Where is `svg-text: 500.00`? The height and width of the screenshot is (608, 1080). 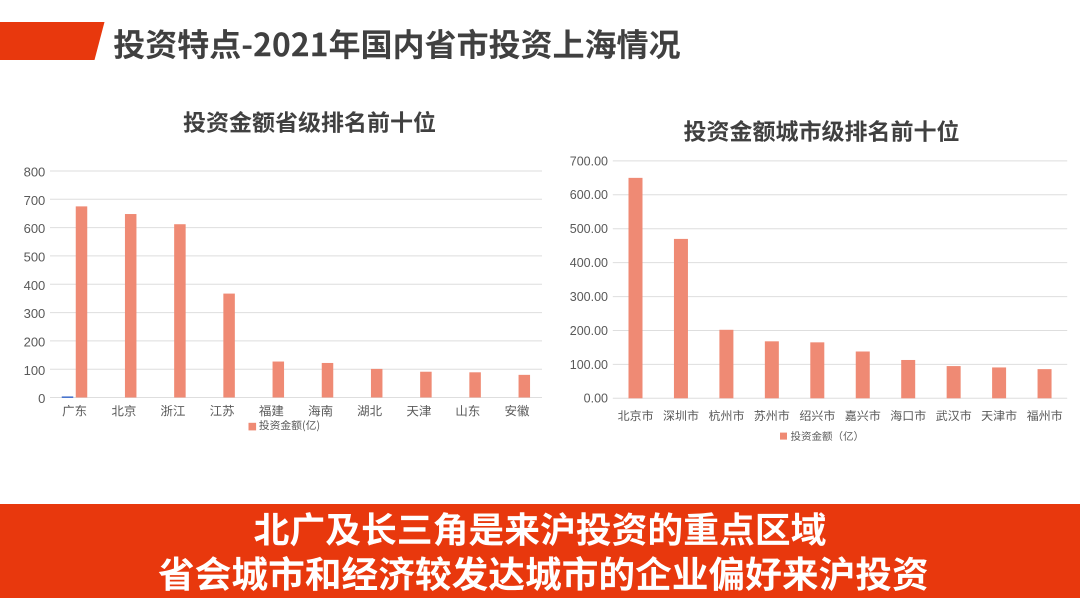 svg-text: 500.00 is located at coordinates (589, 229).